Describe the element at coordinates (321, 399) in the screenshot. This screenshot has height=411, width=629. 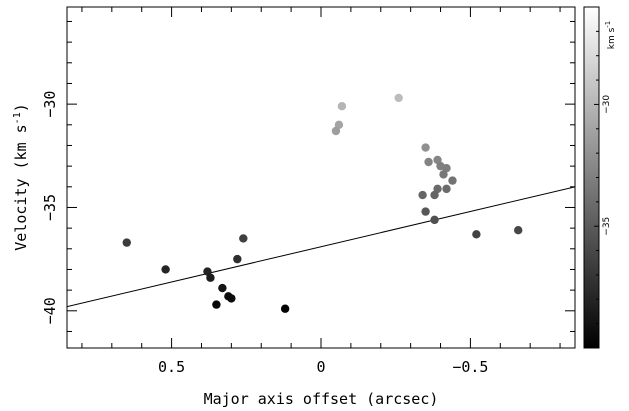
I see `x-axis-title: Major axis offset (arcsec)` at that location.